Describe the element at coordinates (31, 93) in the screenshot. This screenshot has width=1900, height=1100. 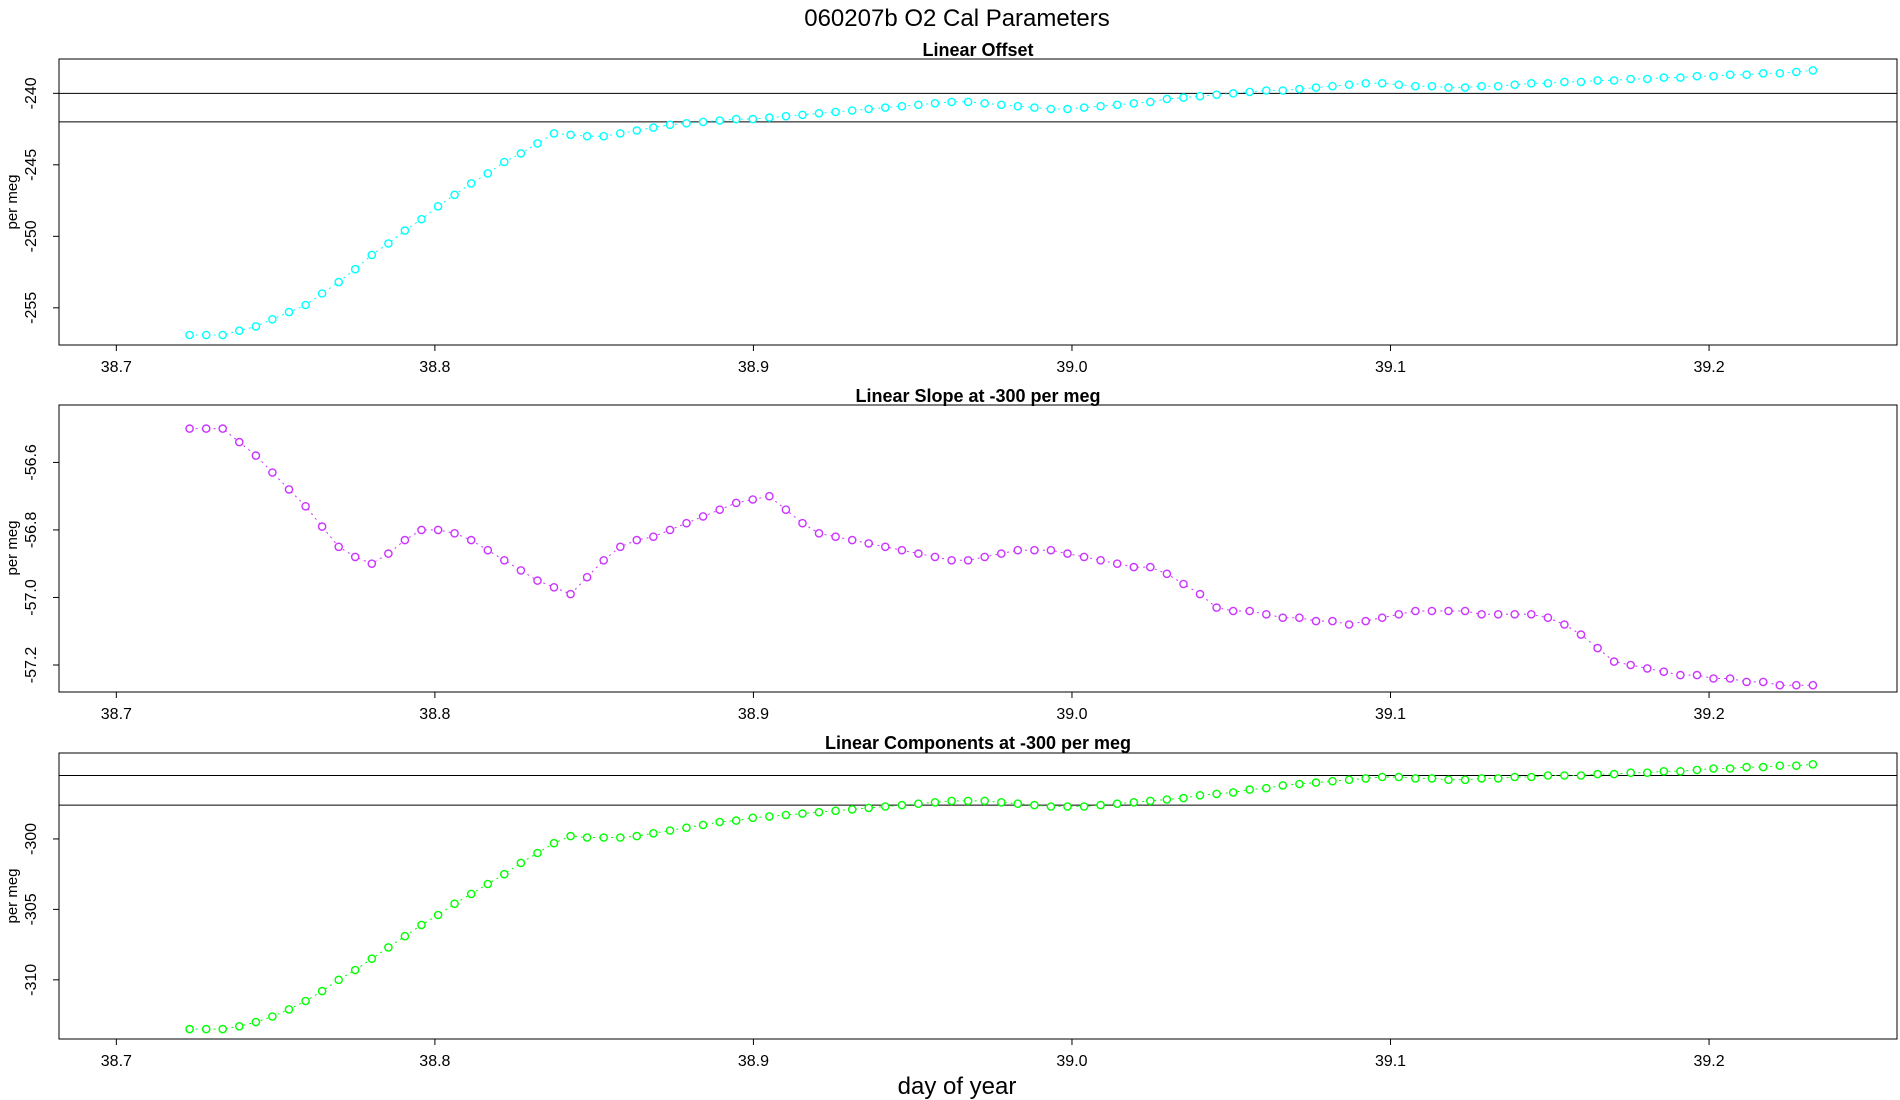
I see `y-tick-label: -240` at that location.